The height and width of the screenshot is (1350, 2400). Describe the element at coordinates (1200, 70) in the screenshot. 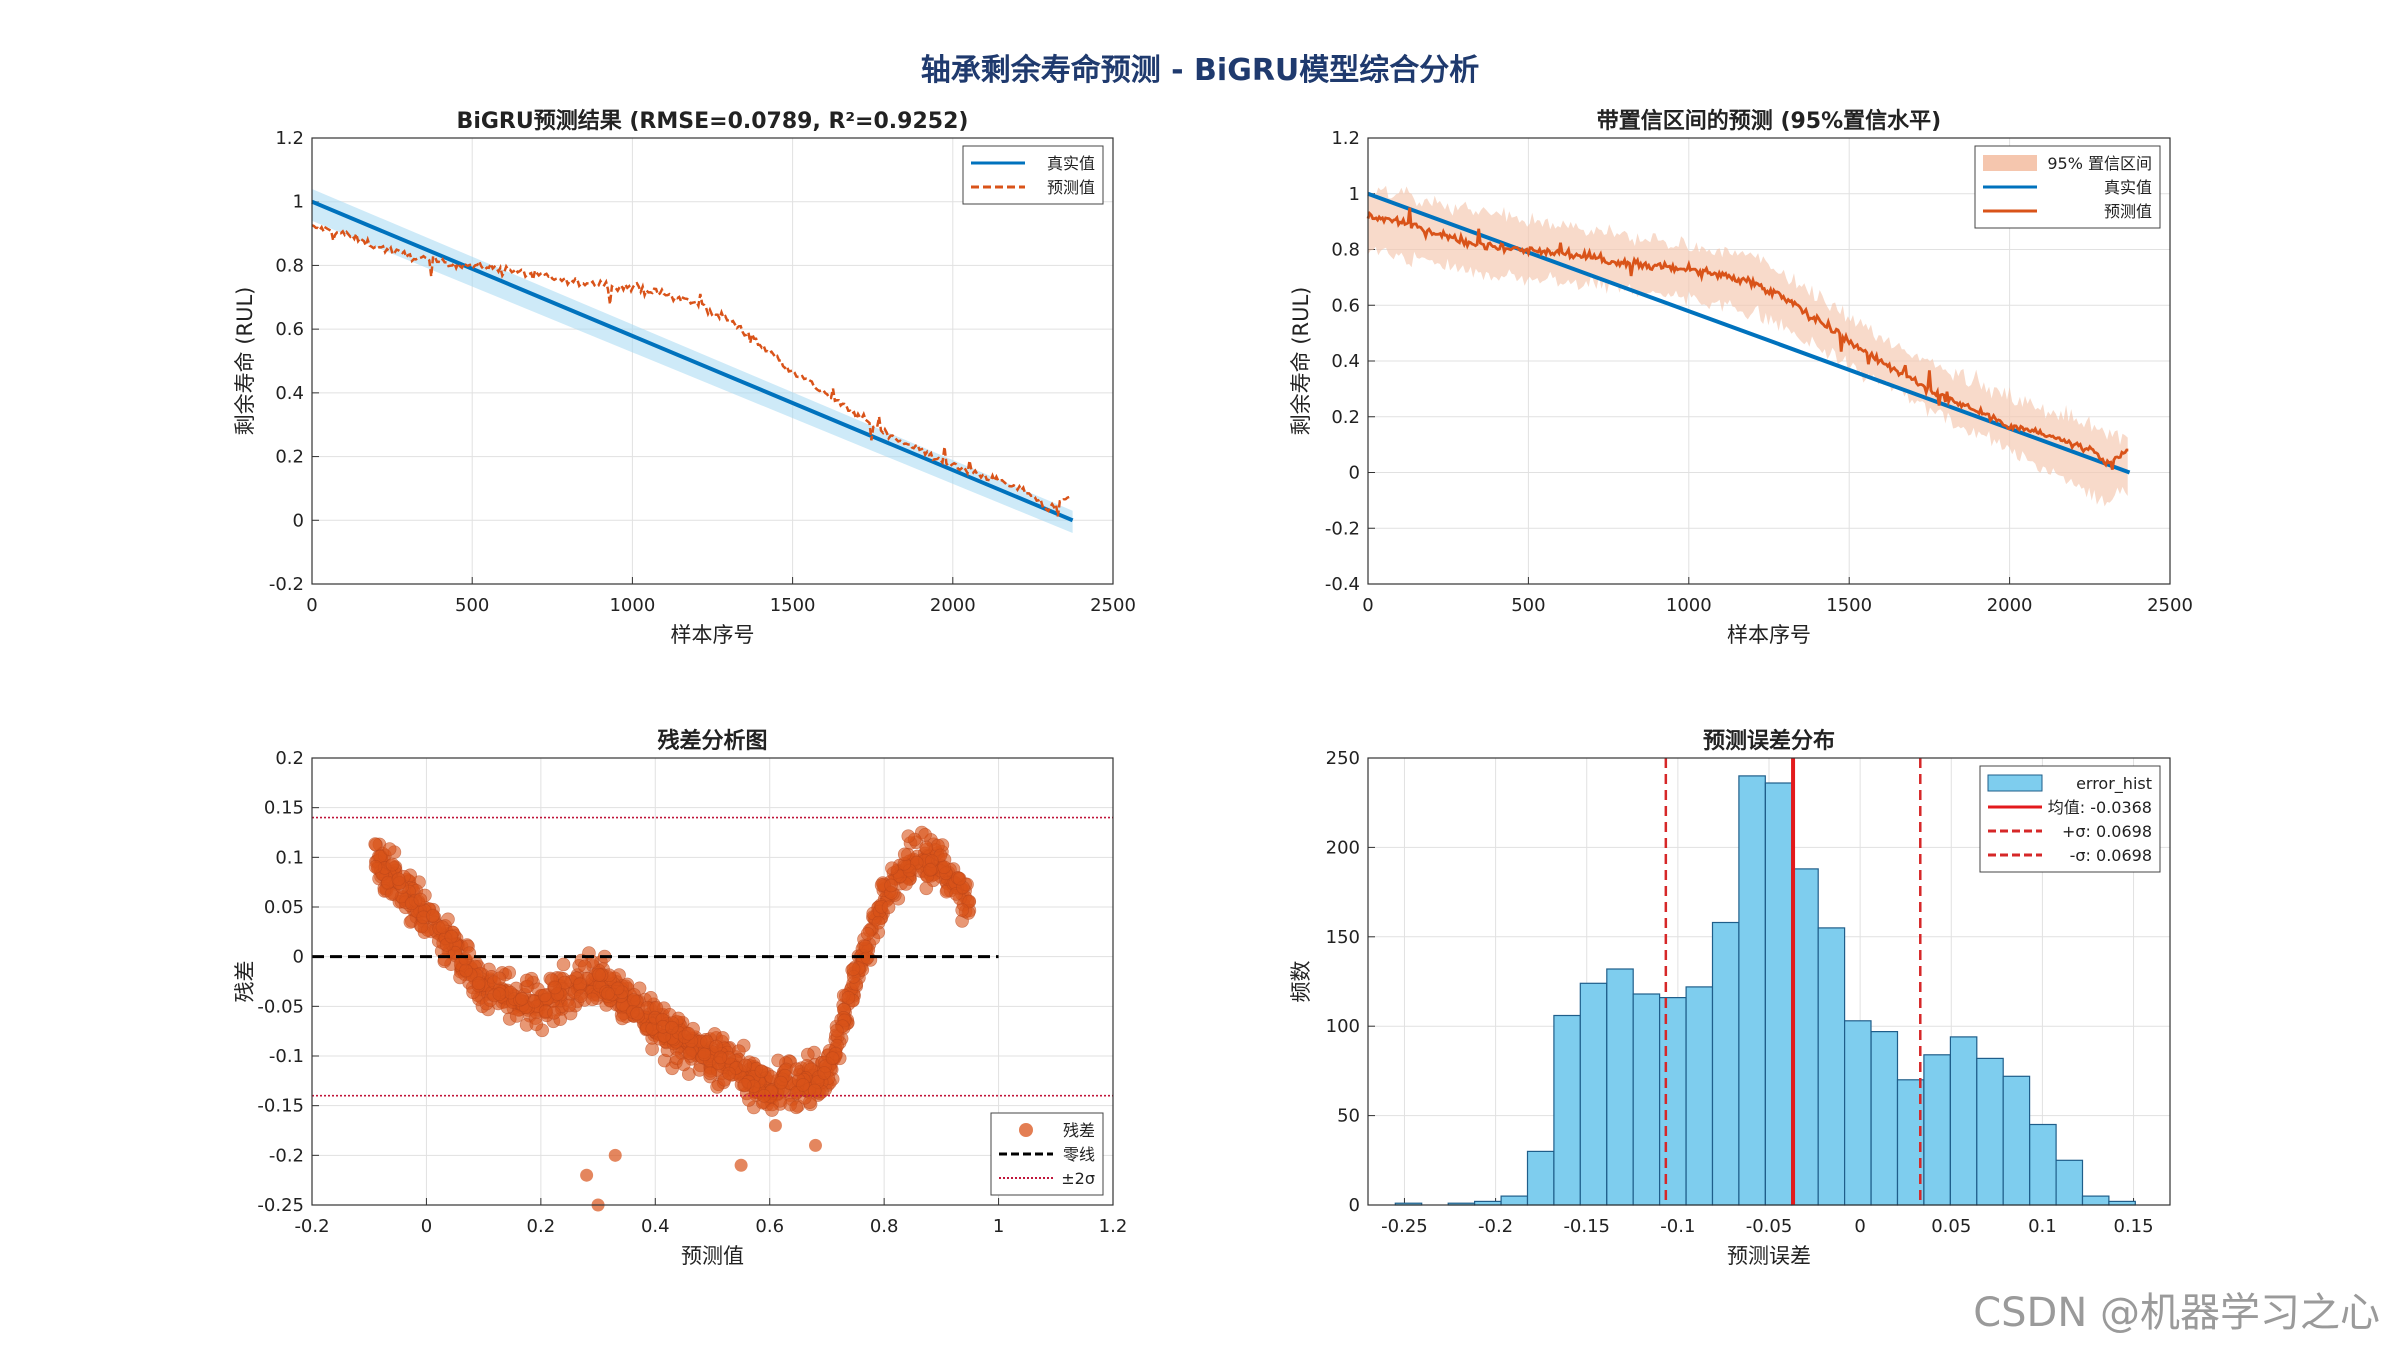

I see `figure-title: 轴承剩余寿命预测 - BiGRU模型综合分析` at that location.